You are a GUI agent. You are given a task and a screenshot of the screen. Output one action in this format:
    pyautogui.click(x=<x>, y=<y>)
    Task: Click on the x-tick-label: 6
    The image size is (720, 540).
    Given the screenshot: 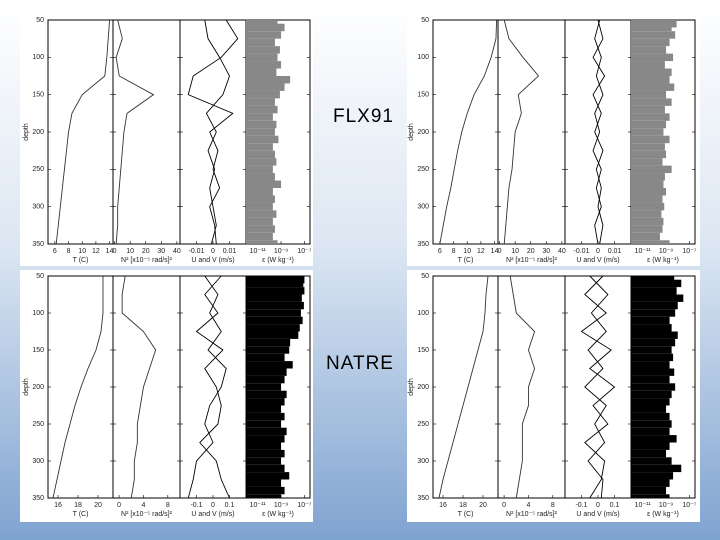 What is the action you would take?
    pyautogui.click(x=440, y=251)
    